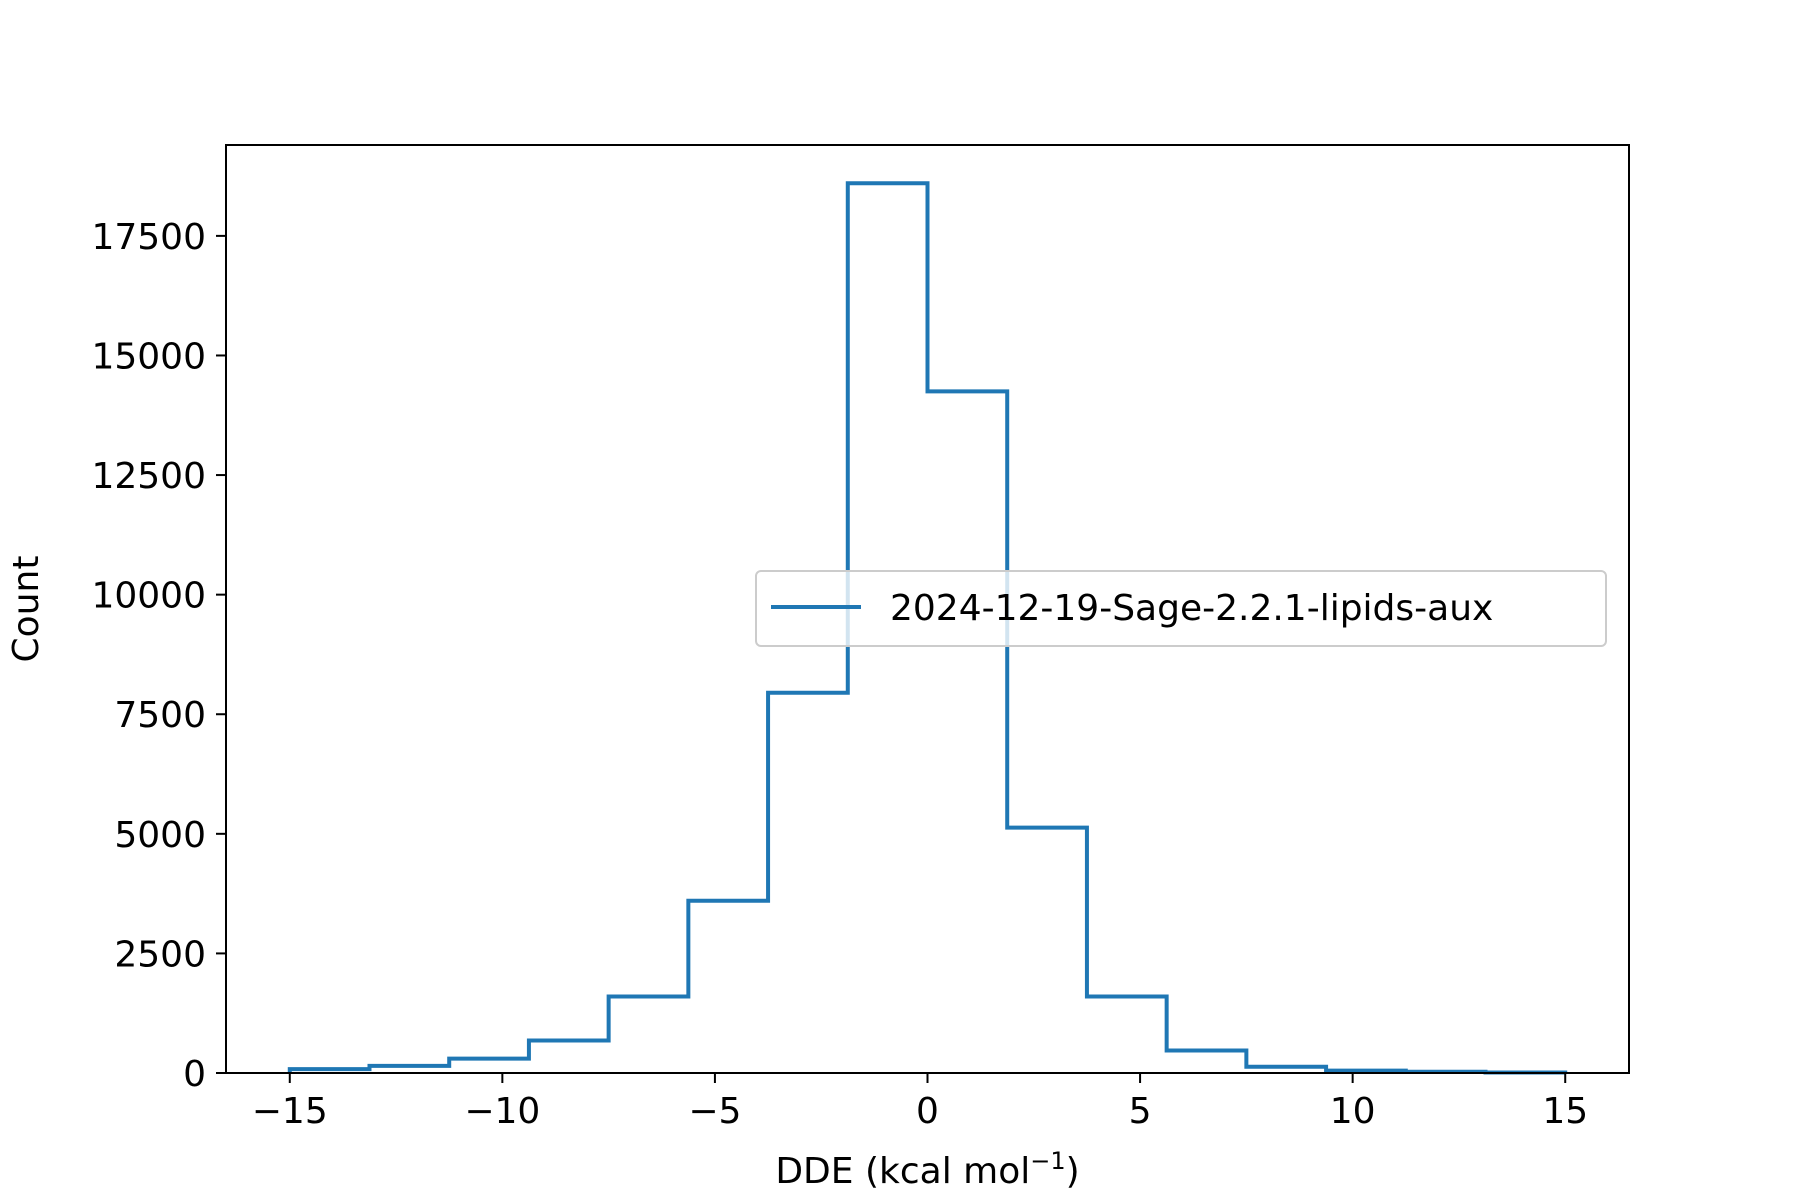 Image resolution: width=1800 pixels, height=1200 pixels. What do you see at coordinates (1191, 608) in the screenshot?
I see `legend-entry-label: 2024-12-19-Sage-2.2.1-lipids-aux` at bounding box center [1191, 608].